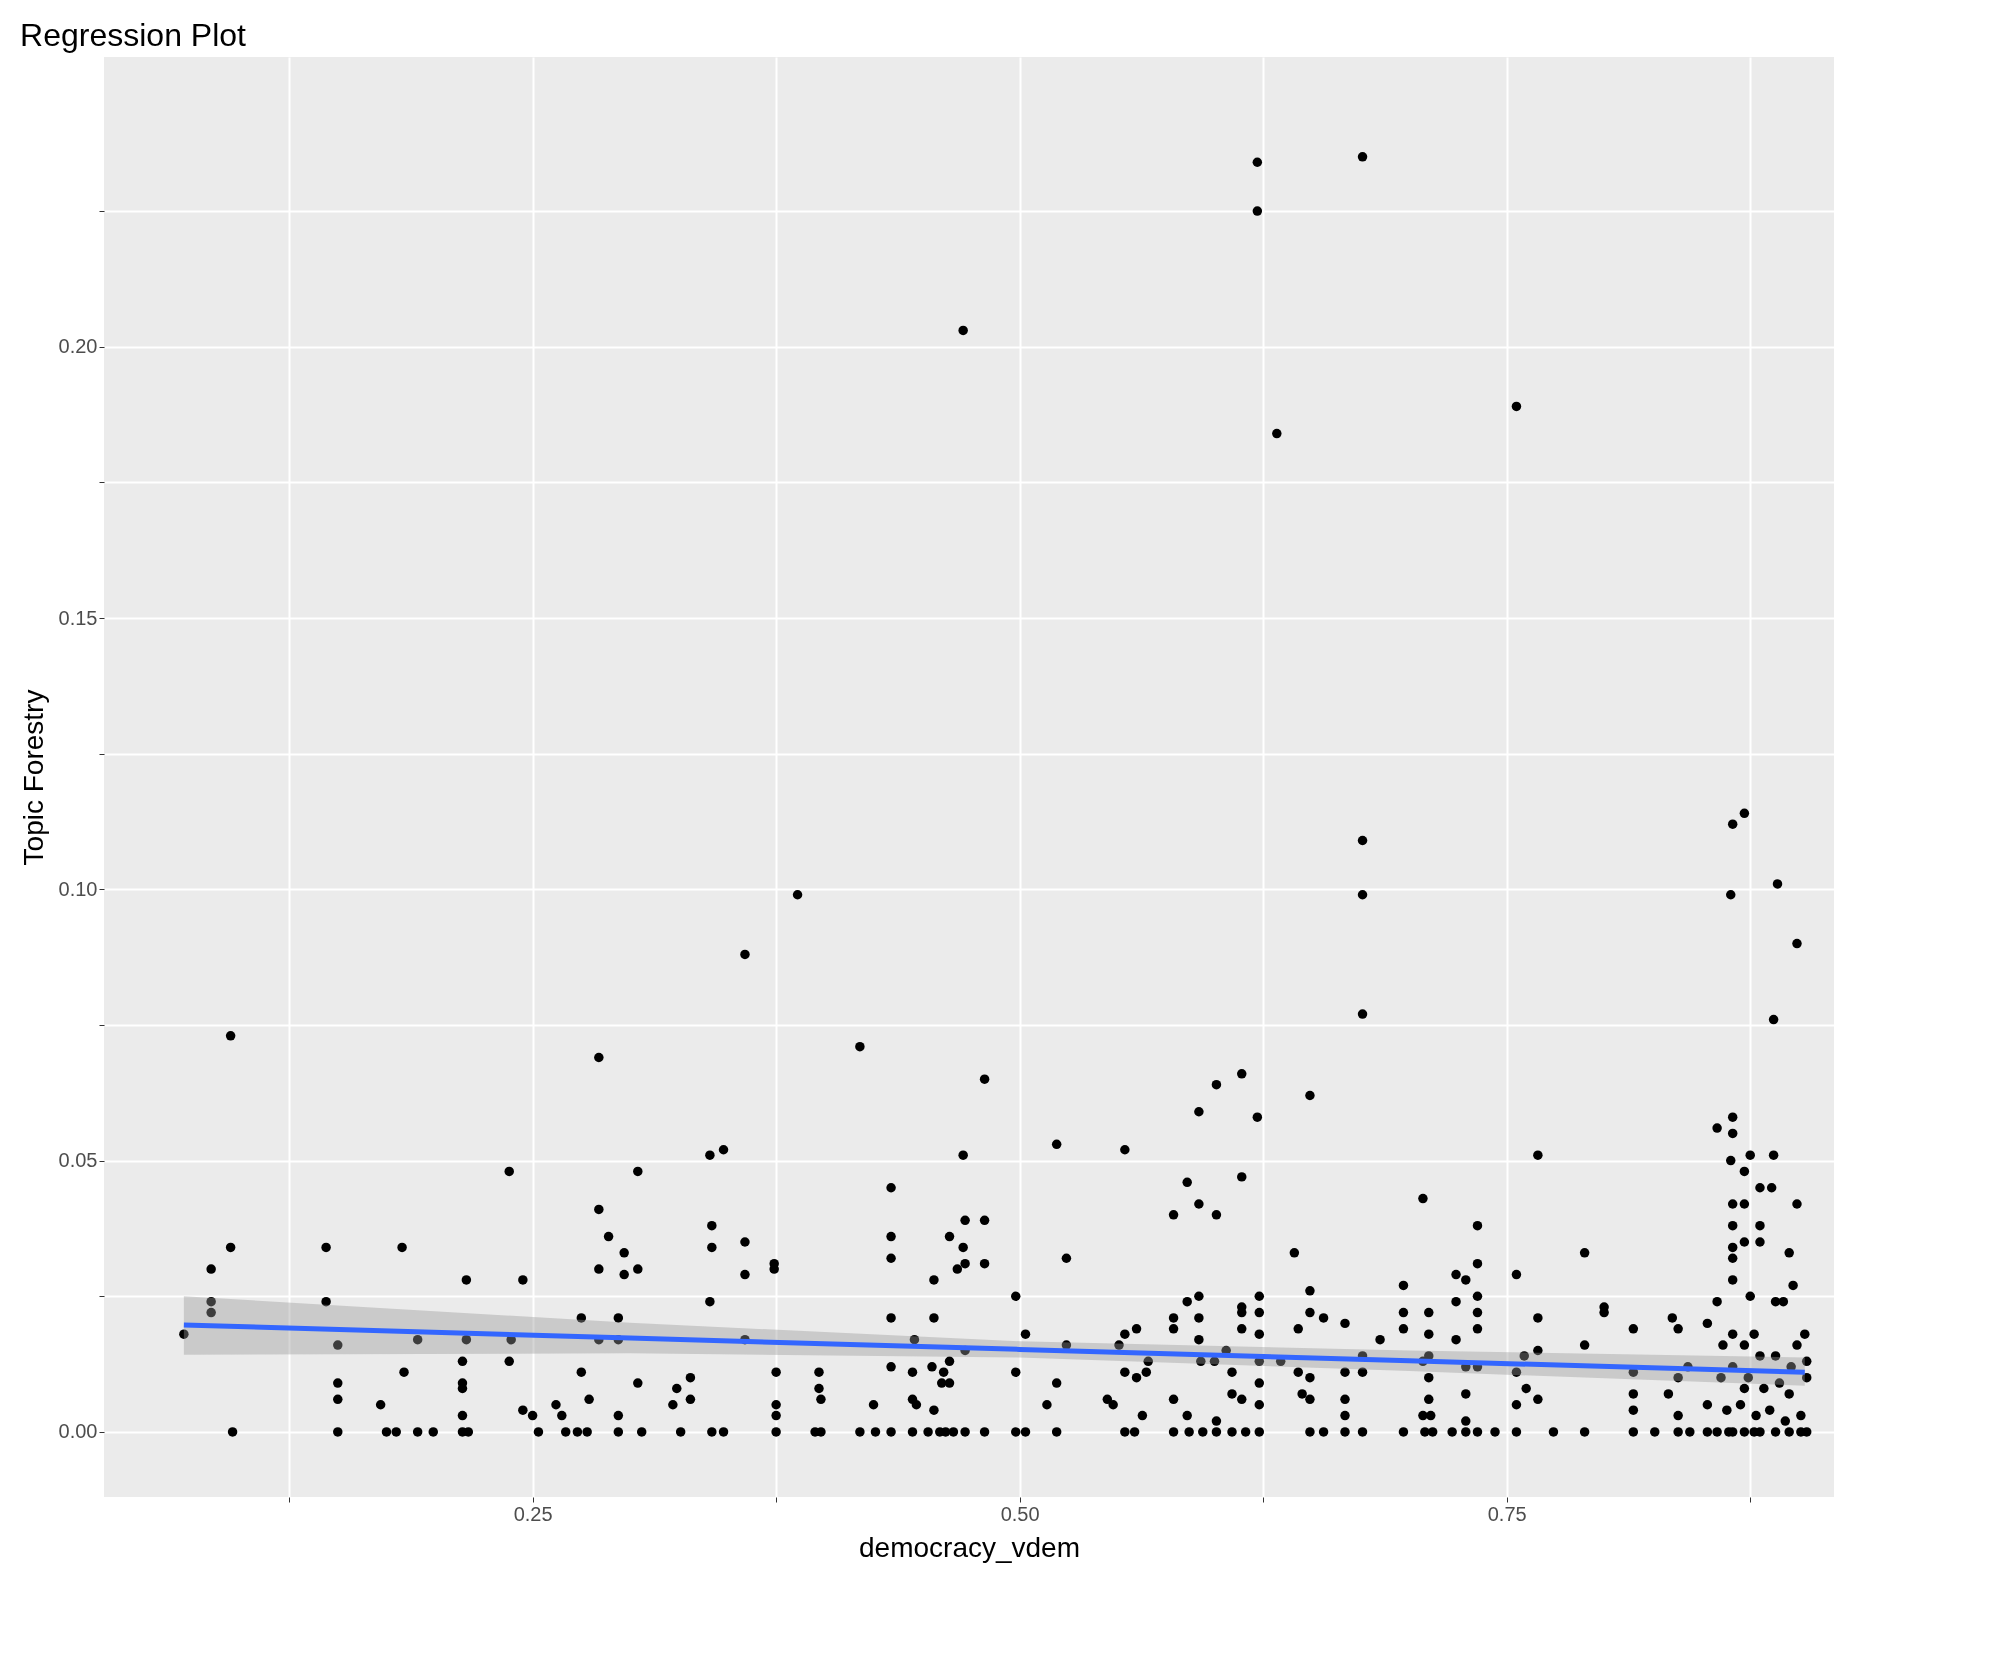 The width and height of the screenshot is (1990, 1665). I want to click on y-tick-label: 0.00, so click(78, 1431).